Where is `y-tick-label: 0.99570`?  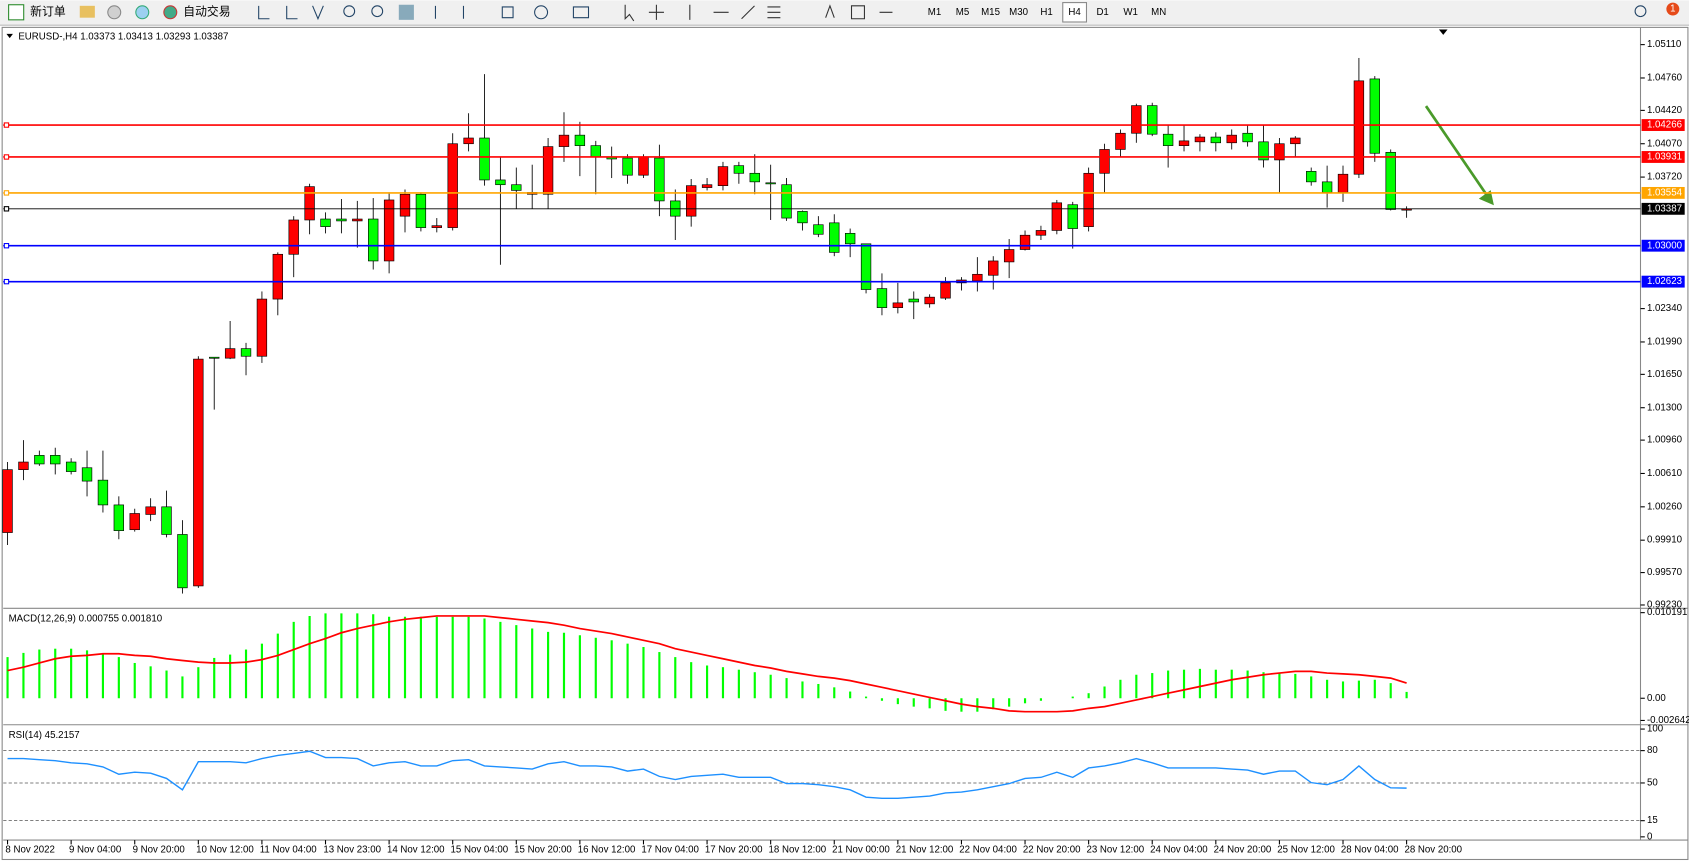
y-tick-label: 0.99570 is located at coordinates (1665, 572).